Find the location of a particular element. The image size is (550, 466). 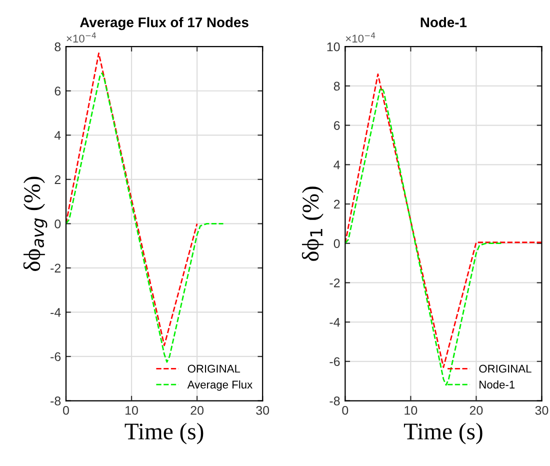

legend-label: Average Flux is located at coordinates (219, 385).